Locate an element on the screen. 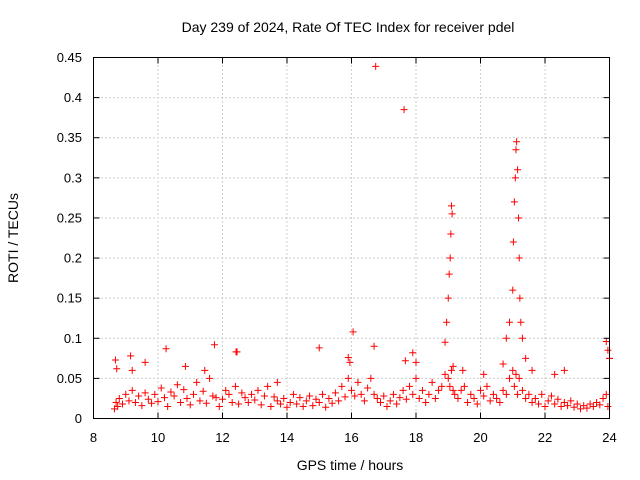 The width and height of the screenshot is (640, 480). x-tick-label: 18 is located at coordinates (416, 437).